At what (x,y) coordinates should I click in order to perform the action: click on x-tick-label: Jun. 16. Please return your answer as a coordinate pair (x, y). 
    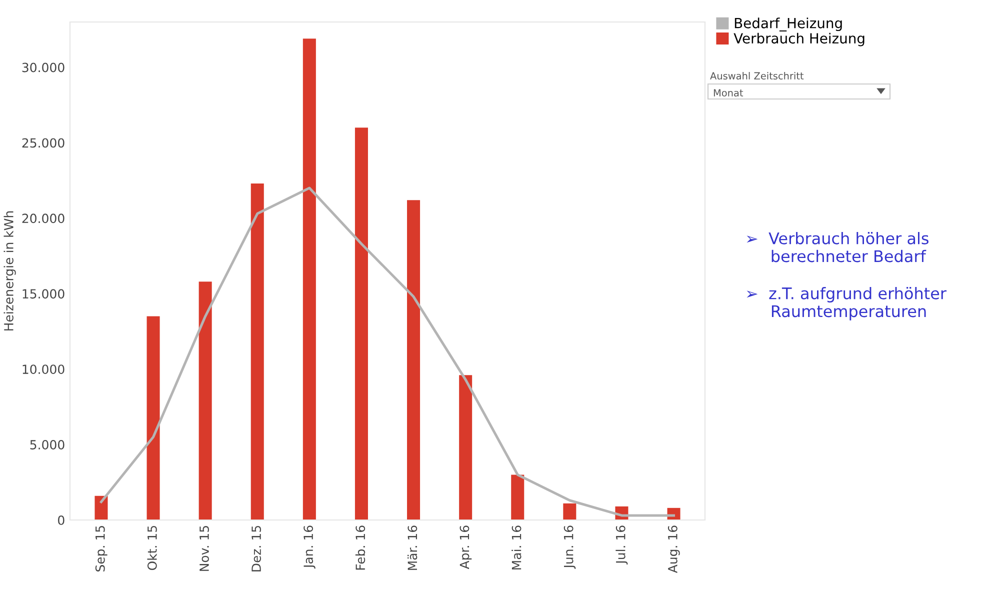
    Looking at the image, I should click on (570, 547).